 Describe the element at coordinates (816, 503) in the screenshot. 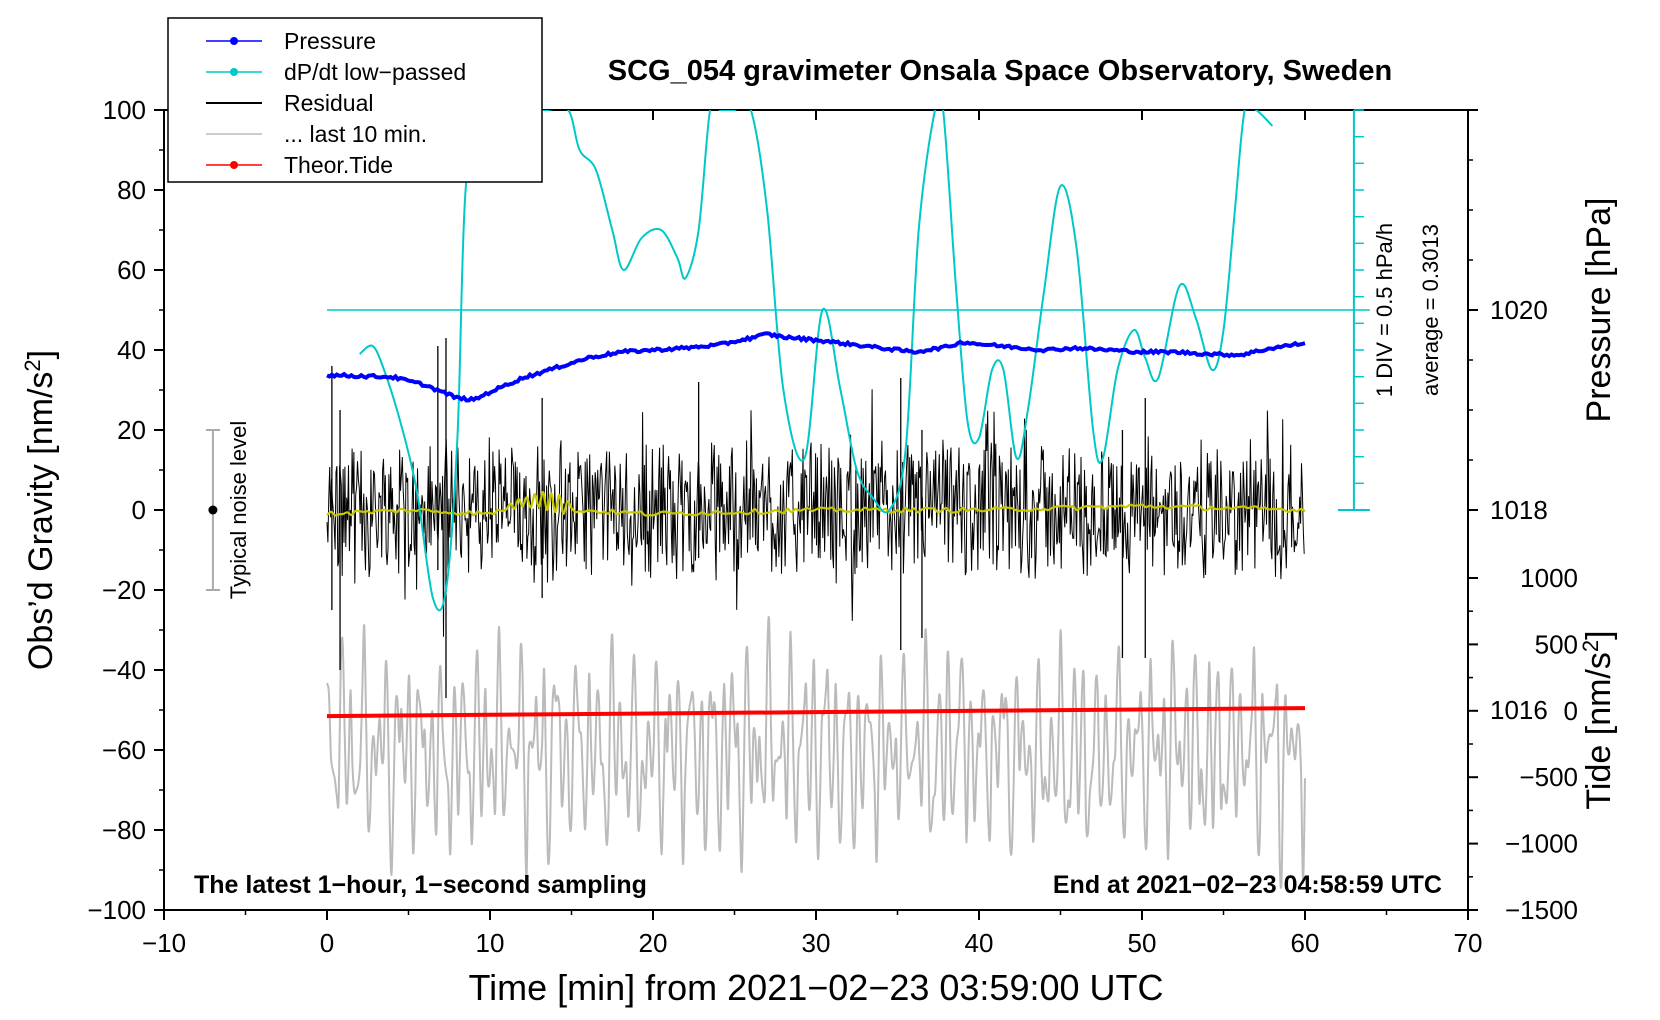

I see `residual-lowpass-line` at that location.